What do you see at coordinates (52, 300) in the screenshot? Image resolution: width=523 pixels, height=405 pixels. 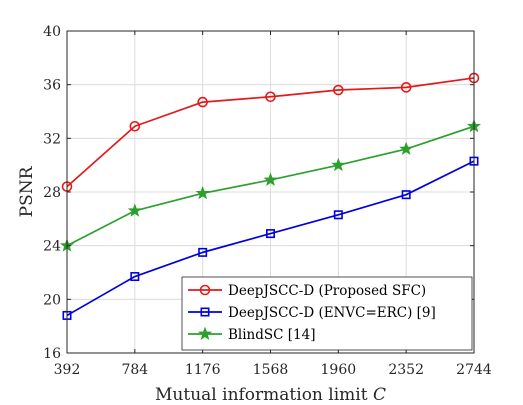 I see `y-tick-label: 20` at bounding box center [52, 300].